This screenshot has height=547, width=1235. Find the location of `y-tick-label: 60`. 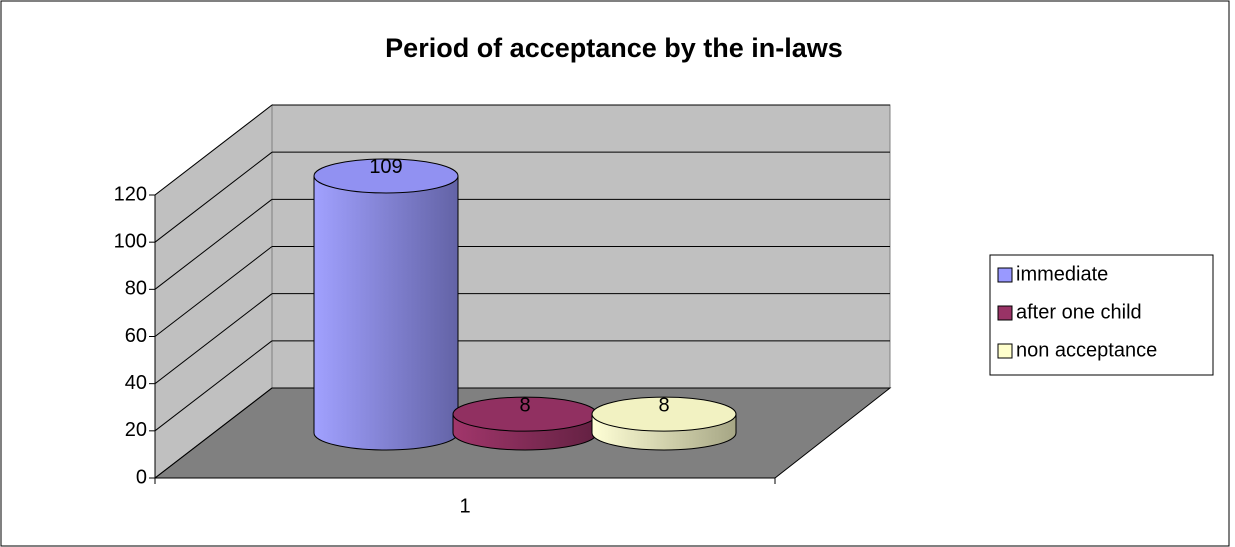

y-tick-label: 60 is located at coordinates (136, 336).